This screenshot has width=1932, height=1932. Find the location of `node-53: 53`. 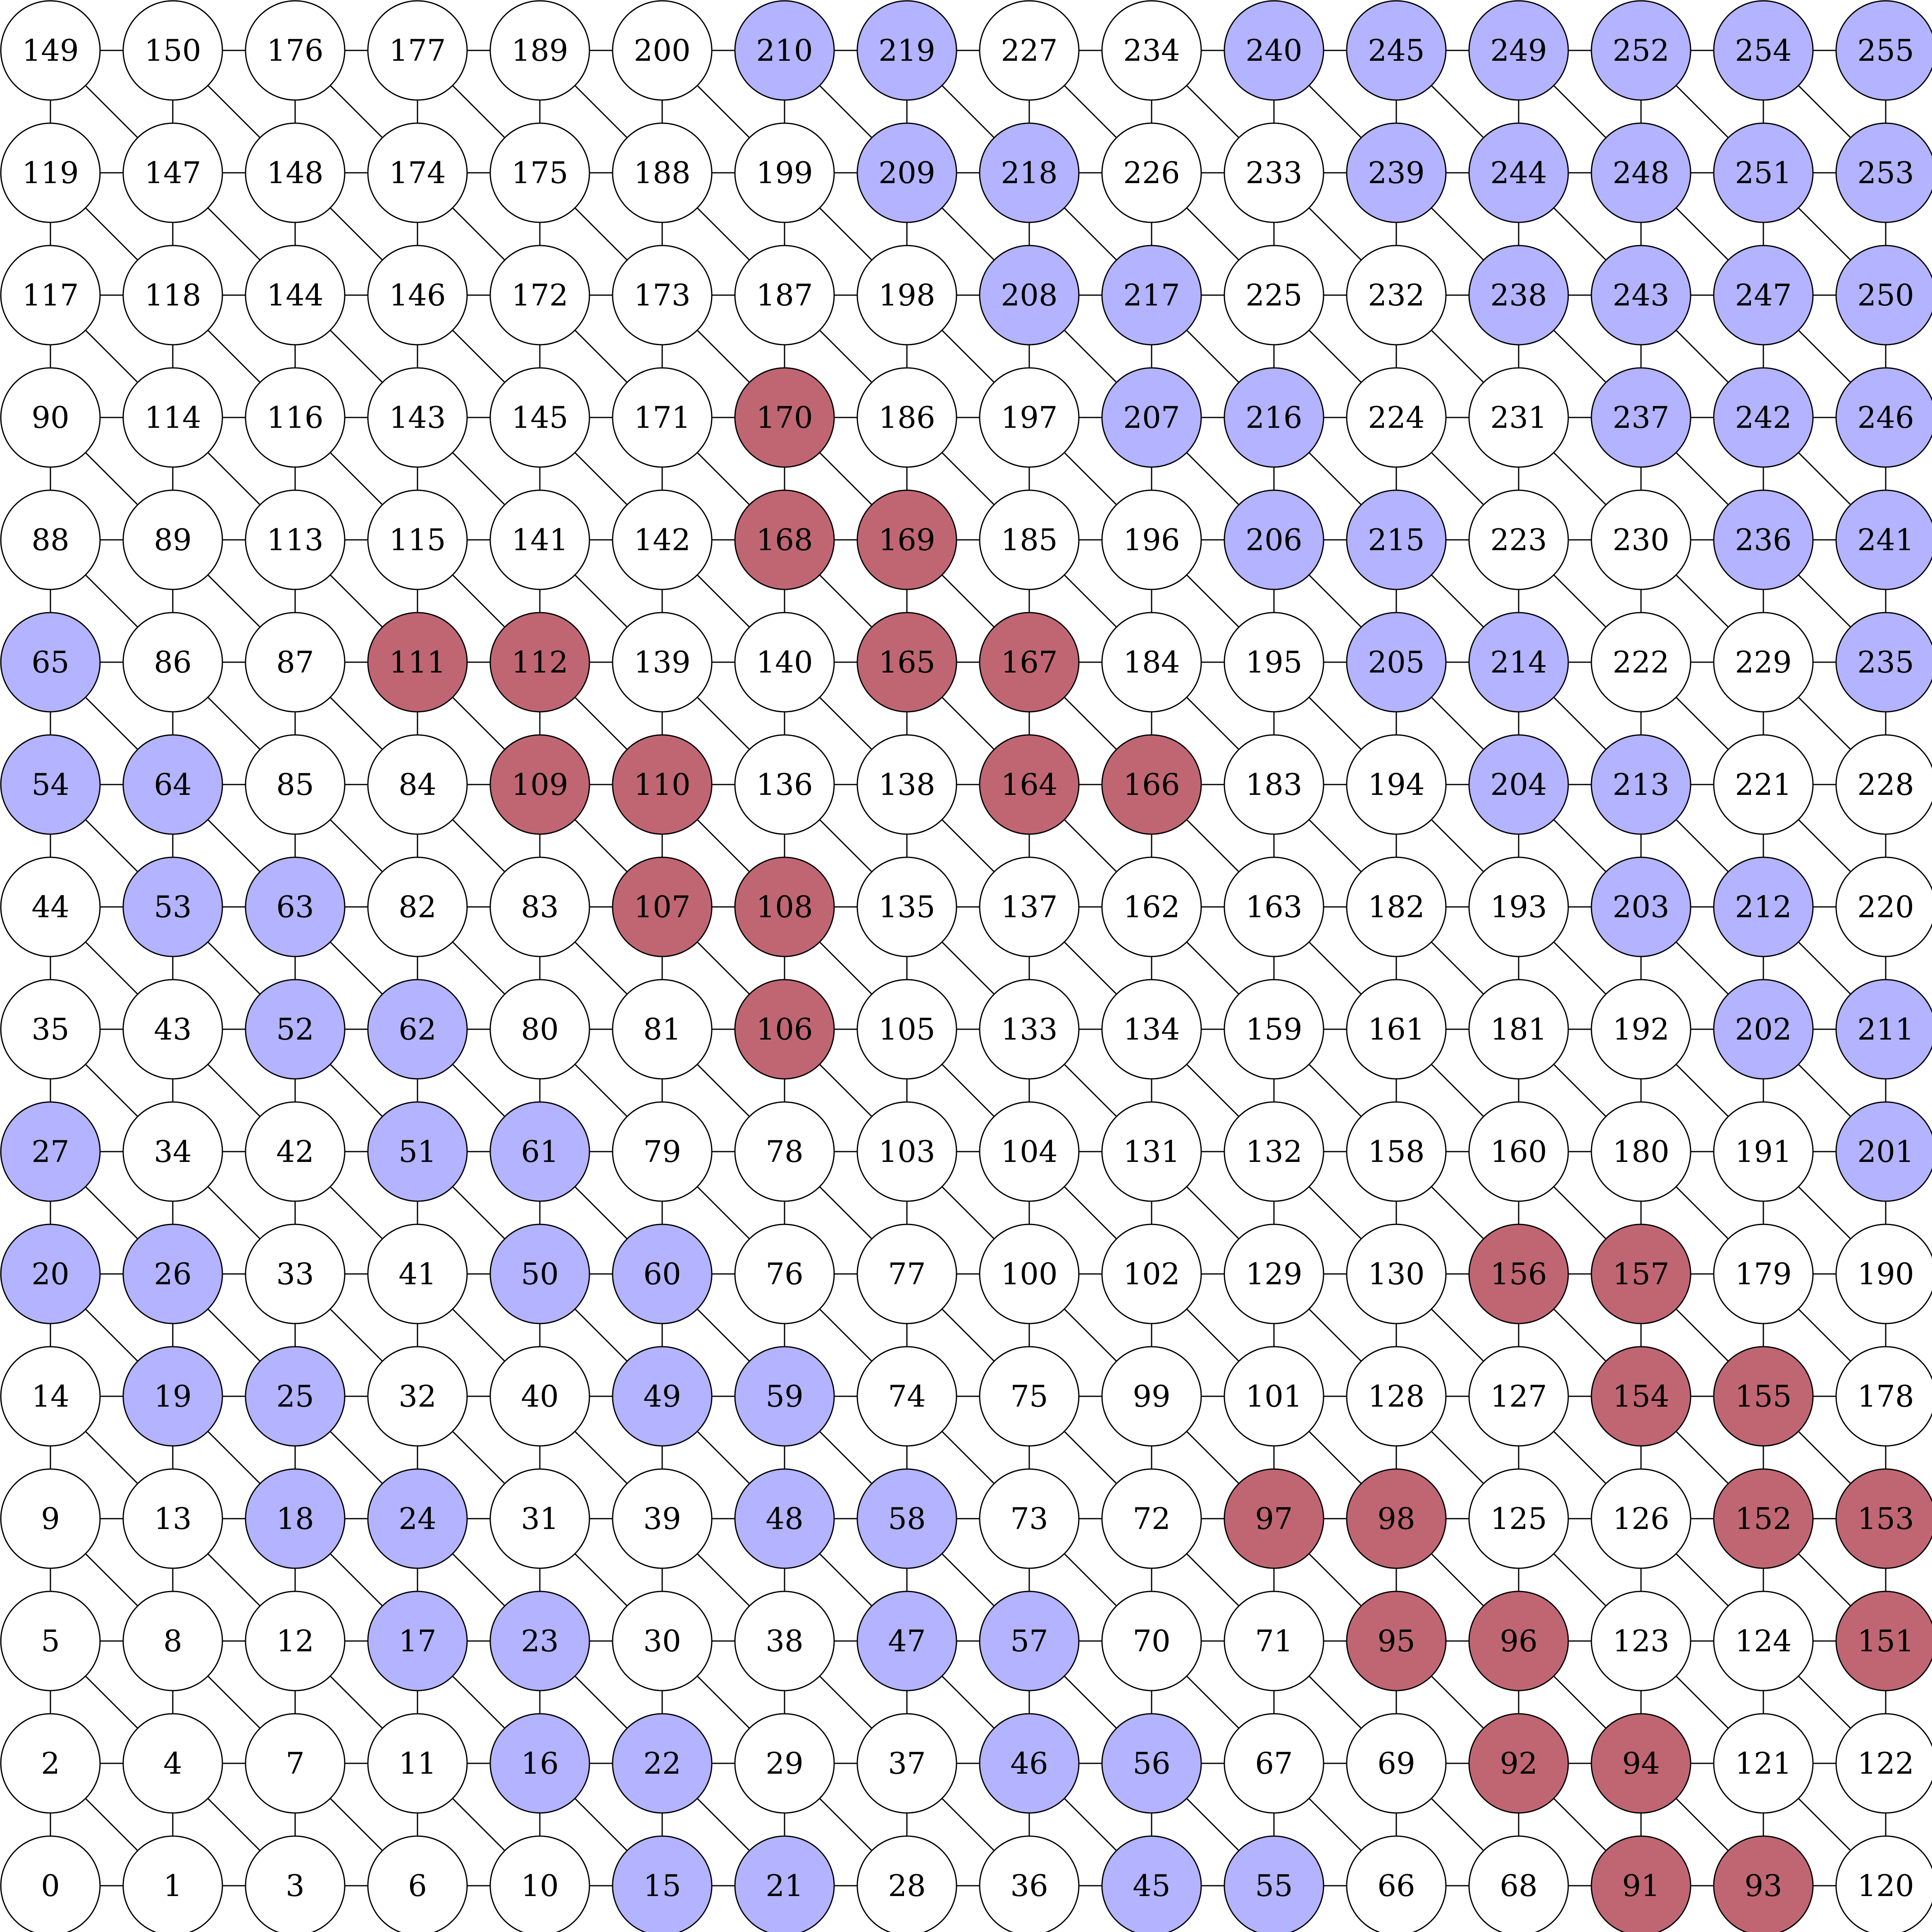

node-53: 53 is located at coordinates (172, 906).